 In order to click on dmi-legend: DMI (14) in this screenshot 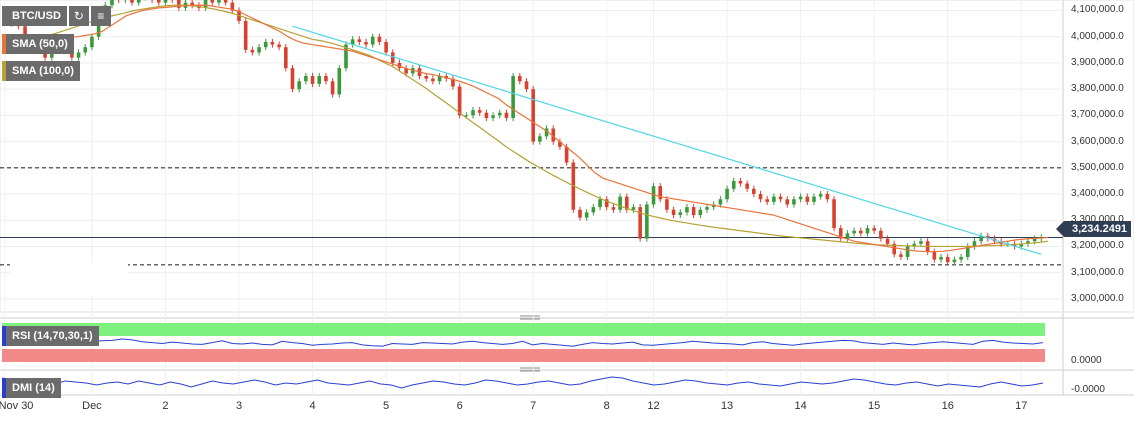, I will do `click(31, 388)`.